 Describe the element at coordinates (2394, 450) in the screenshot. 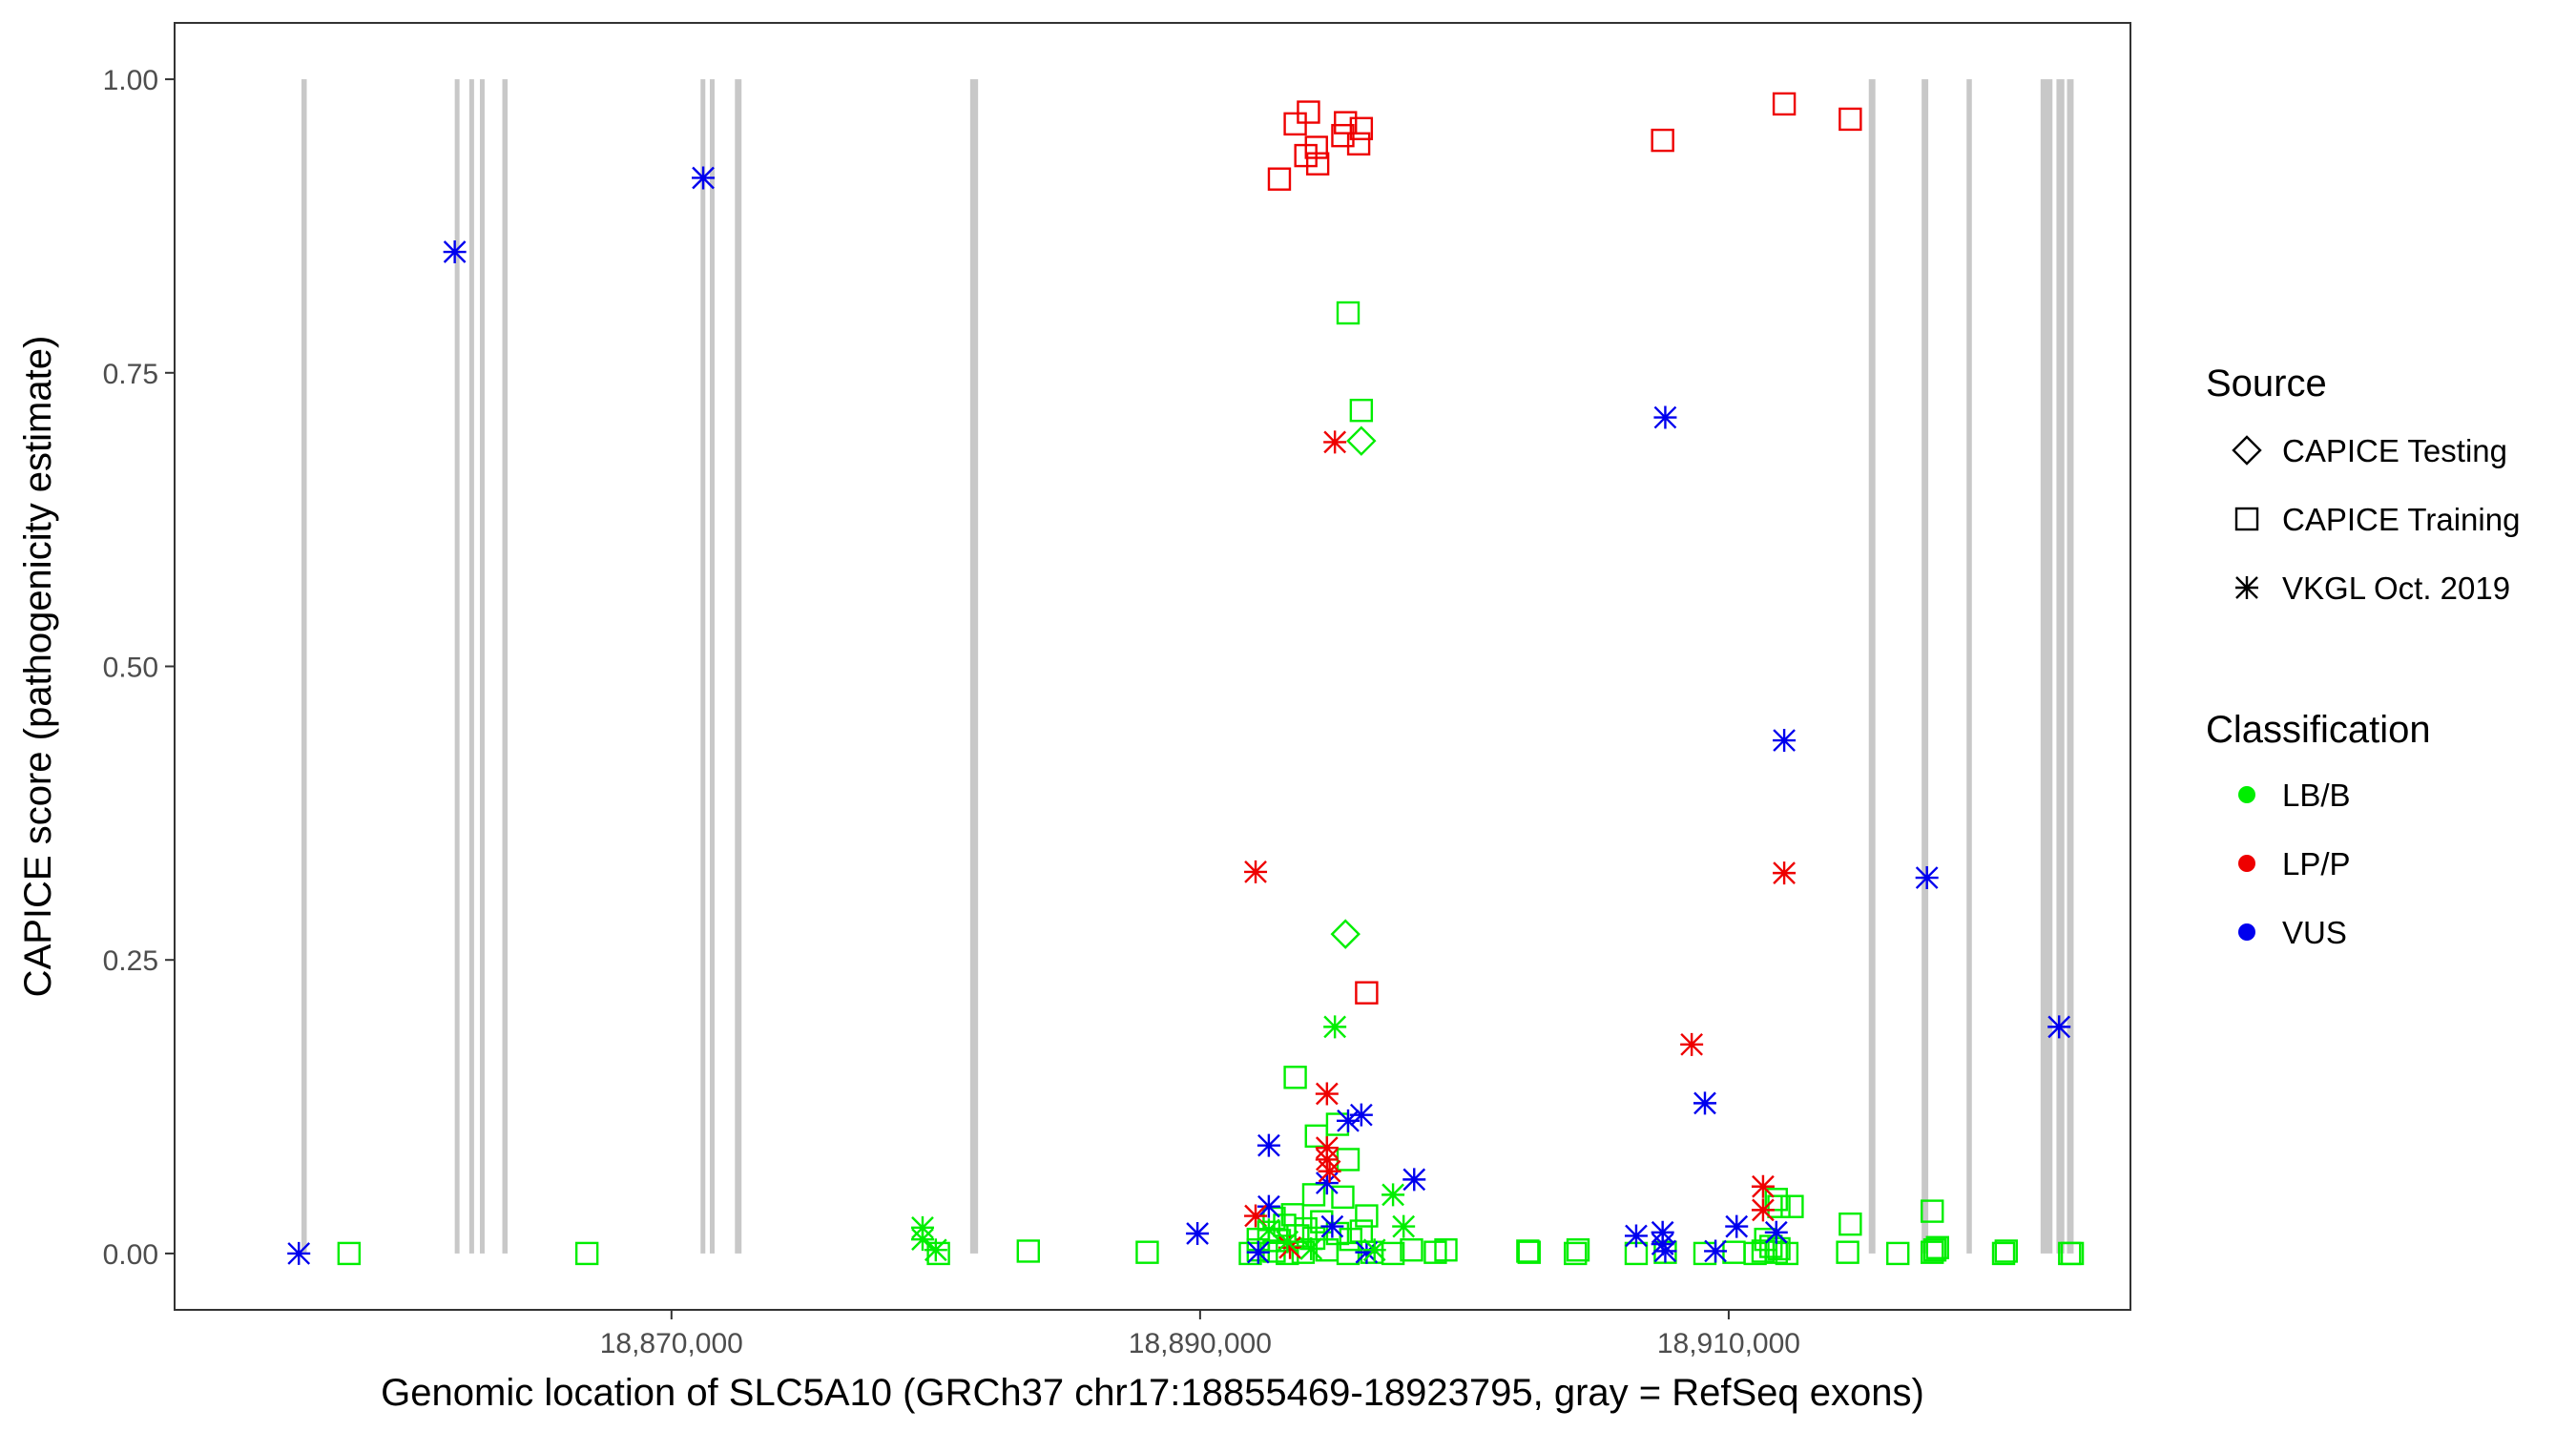

I see `legend-label: CAPICE Testing` at that location.